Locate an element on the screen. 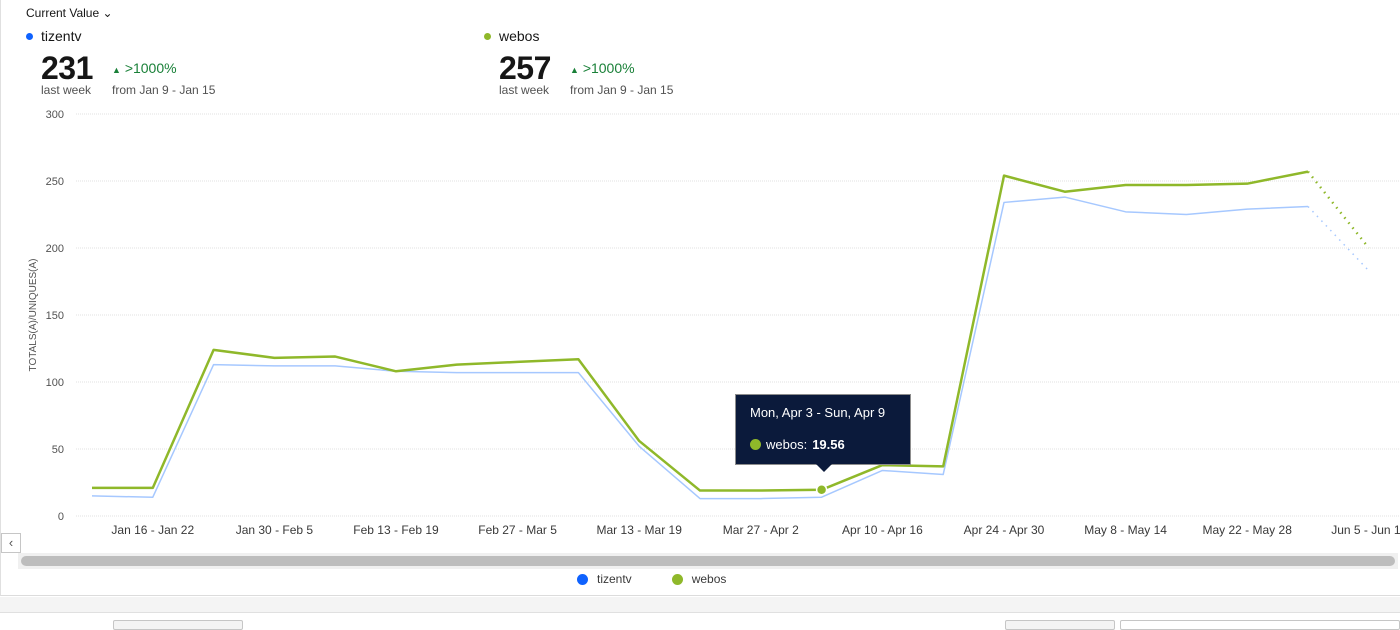  scroll-left-button: ‹ is located at coordinates (11, 543).